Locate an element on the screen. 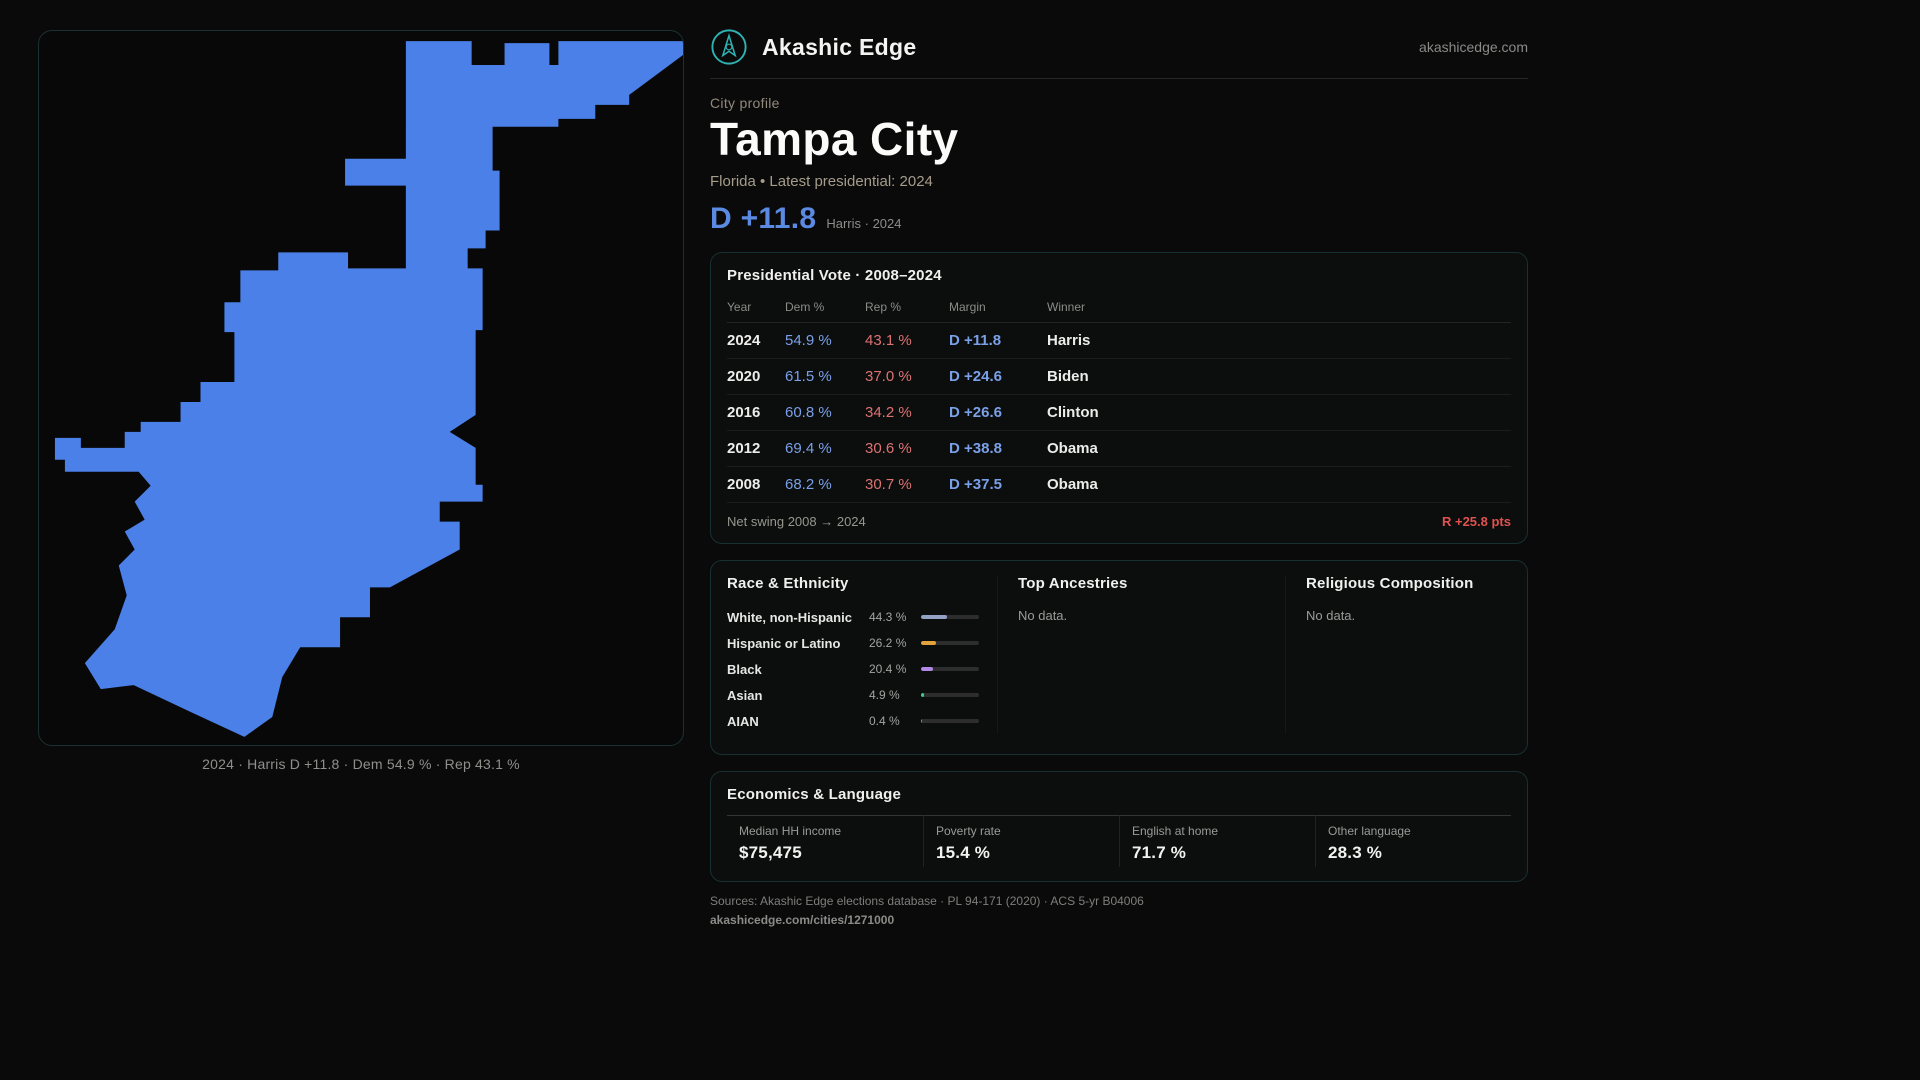 This screenshot has width=1920, height=1080. app-header: Akashic Edge akashicedge.com is located at coordinates (1119, 47).